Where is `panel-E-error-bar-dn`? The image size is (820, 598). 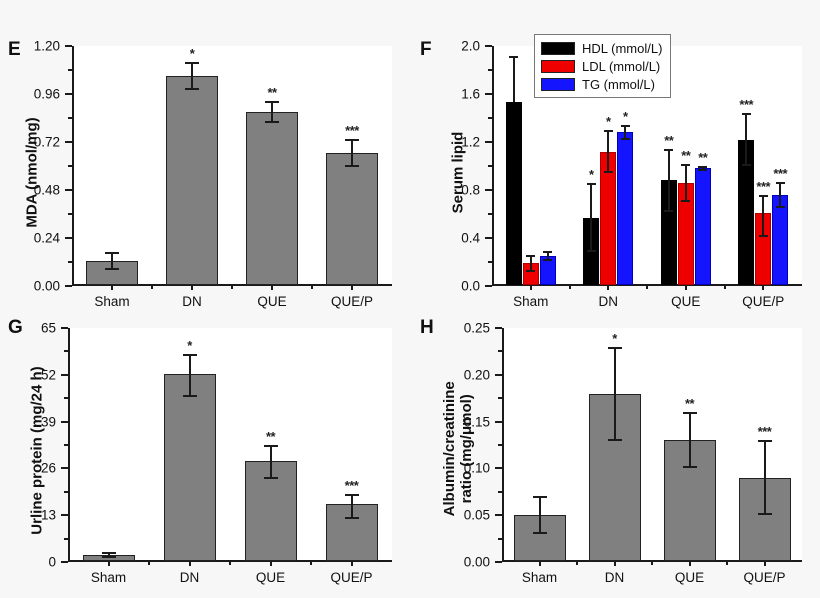 panel-E-error-bar-dn is located at coordinates (192, 76).